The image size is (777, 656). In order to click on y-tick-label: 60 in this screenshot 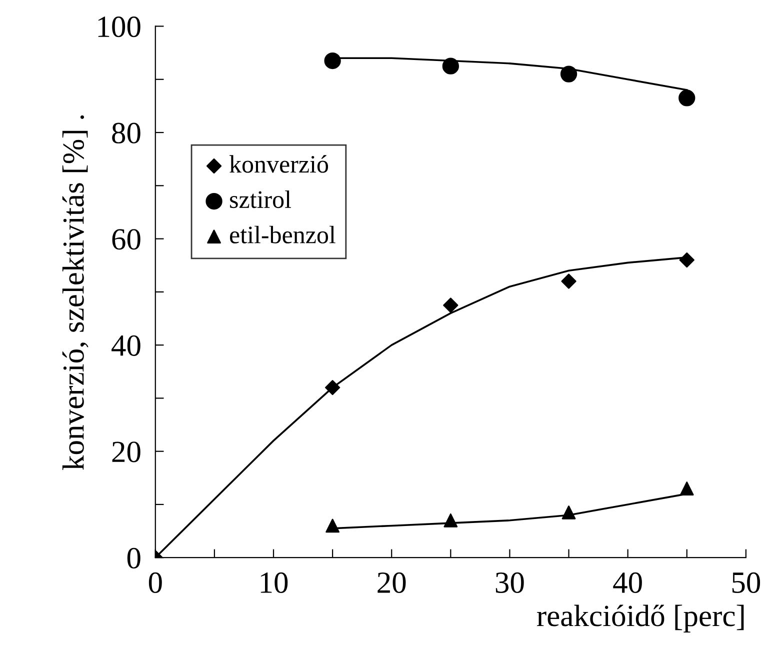, I will do `click(126, 239)`.